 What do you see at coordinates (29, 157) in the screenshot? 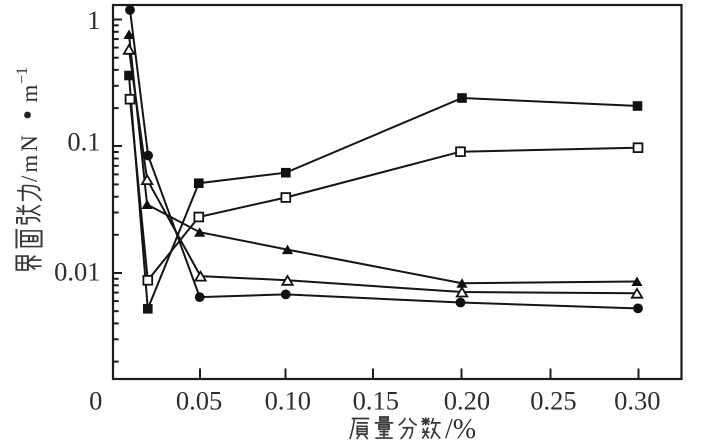
I see `svg-text: /mN` at bounding box center [29, 157].